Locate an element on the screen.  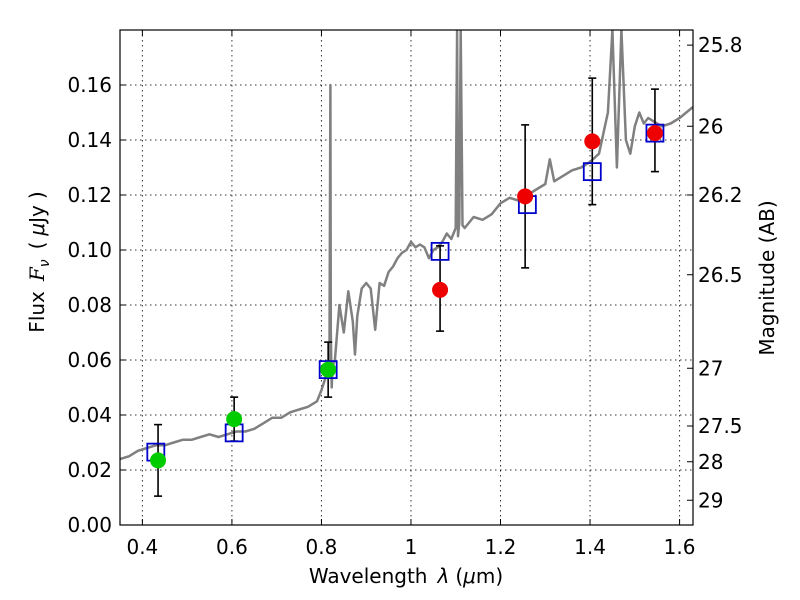
y2-tick-label: 26.2 is located at coordinates (720, 195).